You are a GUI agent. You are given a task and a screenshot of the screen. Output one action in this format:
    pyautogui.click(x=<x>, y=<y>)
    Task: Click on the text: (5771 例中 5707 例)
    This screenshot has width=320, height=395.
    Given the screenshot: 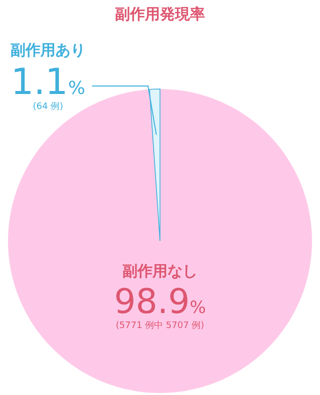 What is the action you would take?
    pyautogui.click(x=160, y=325)
    